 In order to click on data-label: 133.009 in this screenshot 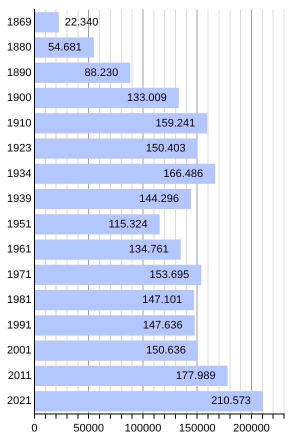, I will do `click(147, 98)`.